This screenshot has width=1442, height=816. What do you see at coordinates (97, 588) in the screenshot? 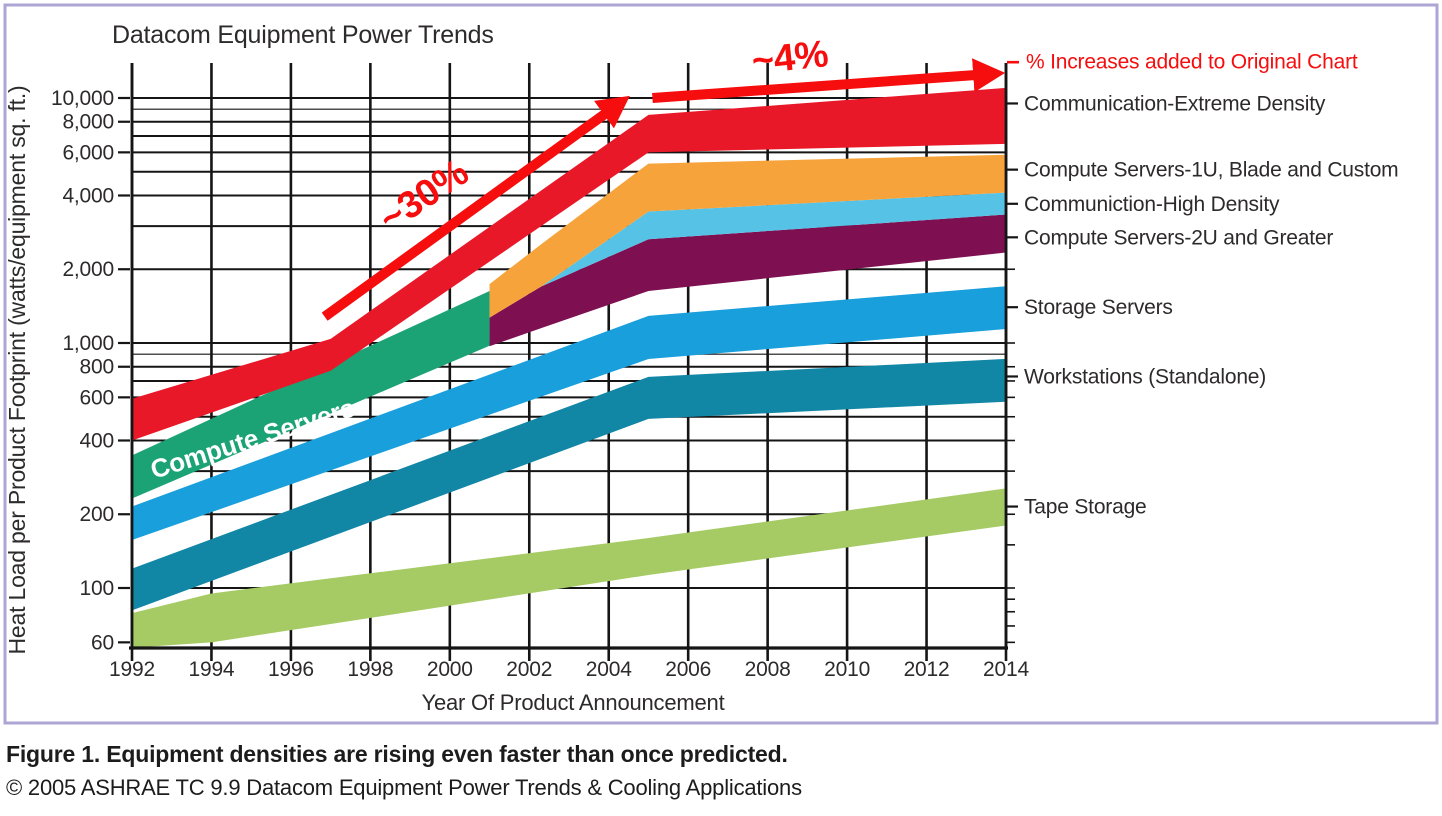
I see `y-tick-label: 100` at bounding box center [97, 588].